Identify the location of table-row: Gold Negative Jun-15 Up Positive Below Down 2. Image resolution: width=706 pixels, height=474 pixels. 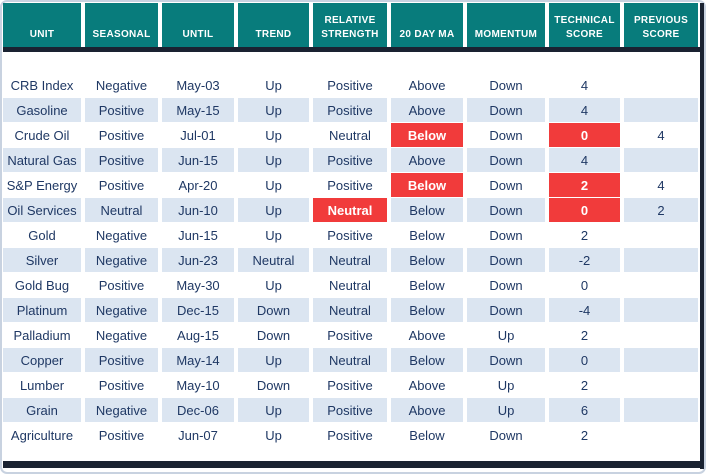
(351, 235).